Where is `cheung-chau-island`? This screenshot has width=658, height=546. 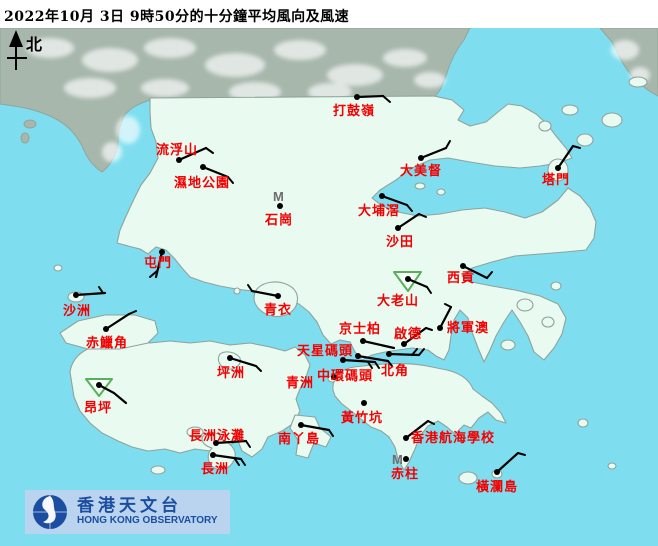
cheung-chau-island is located at coordinates (218, 450).